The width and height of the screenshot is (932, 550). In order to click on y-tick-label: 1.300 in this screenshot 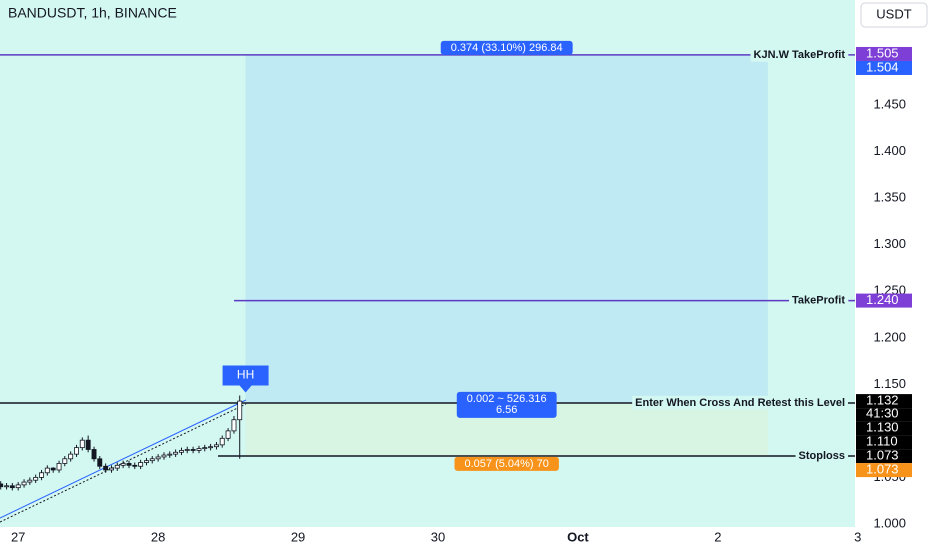, I will do `click(889, 243)`.